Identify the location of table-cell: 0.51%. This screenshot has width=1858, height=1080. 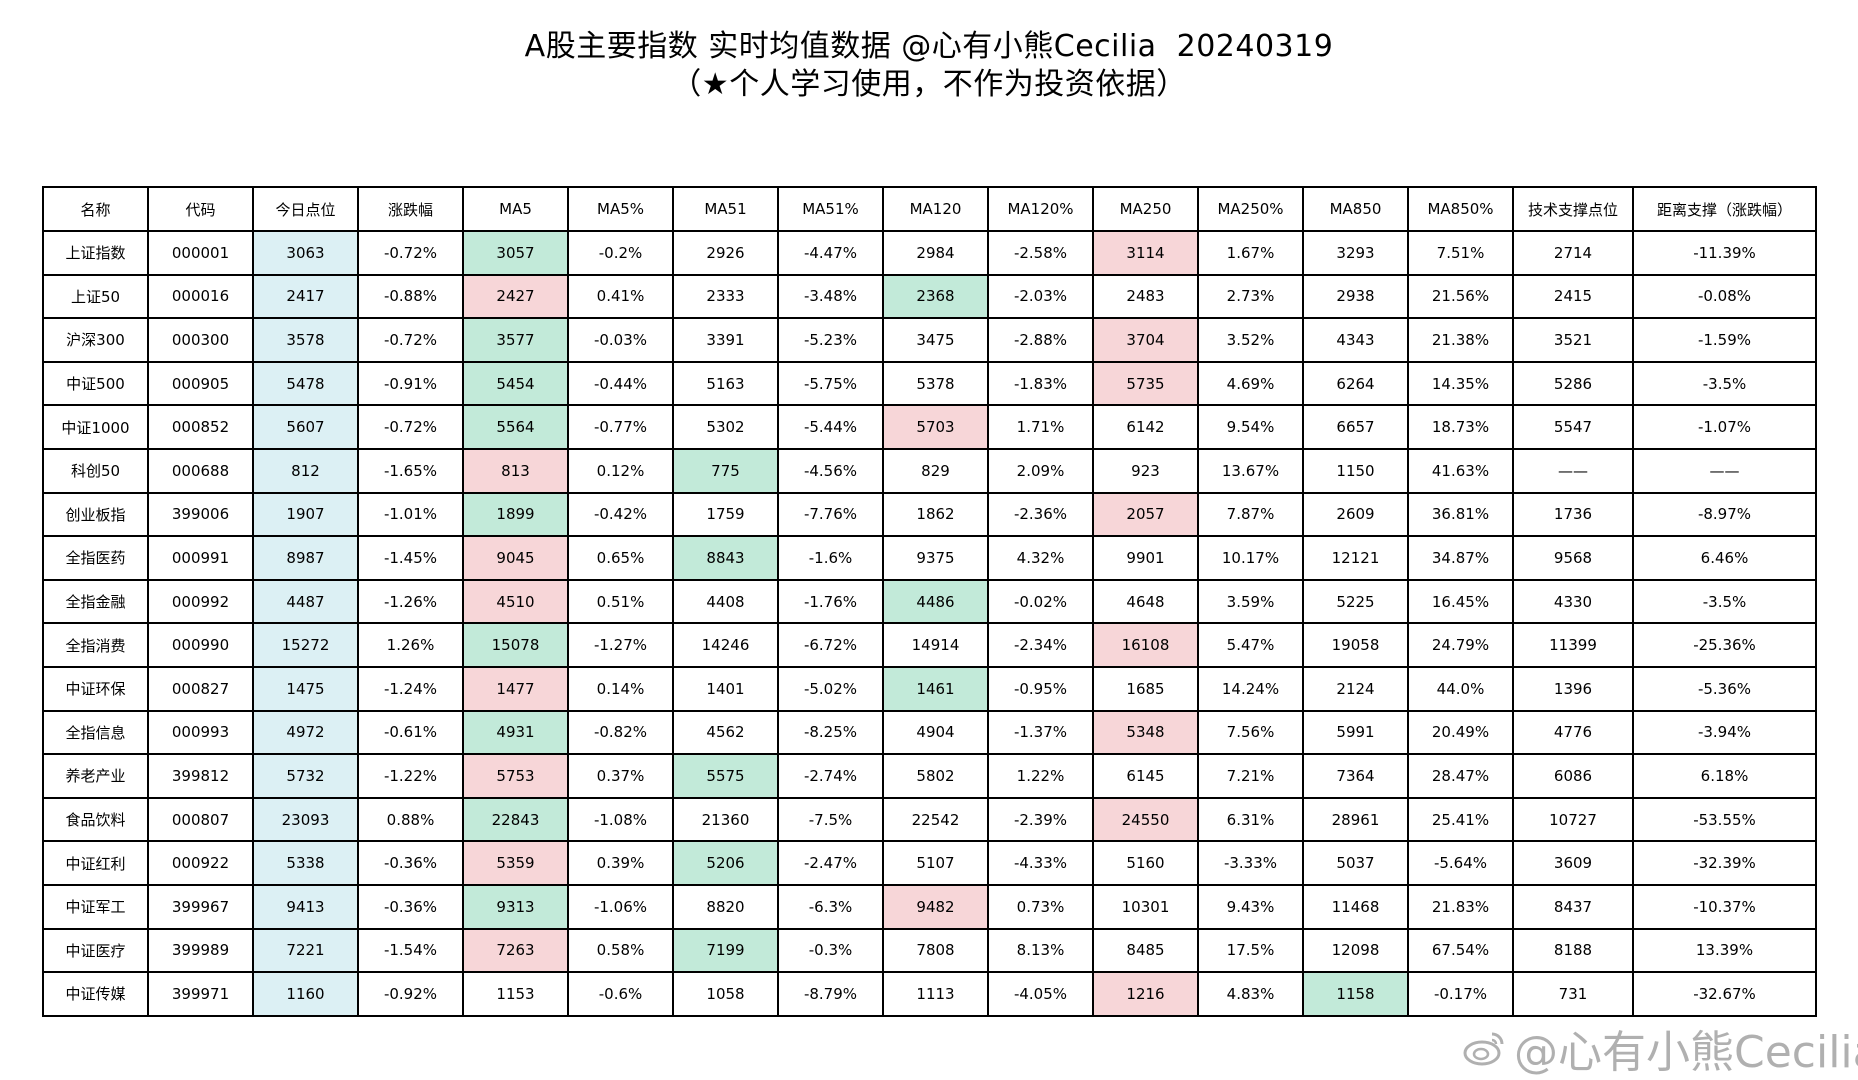
(620, 601).